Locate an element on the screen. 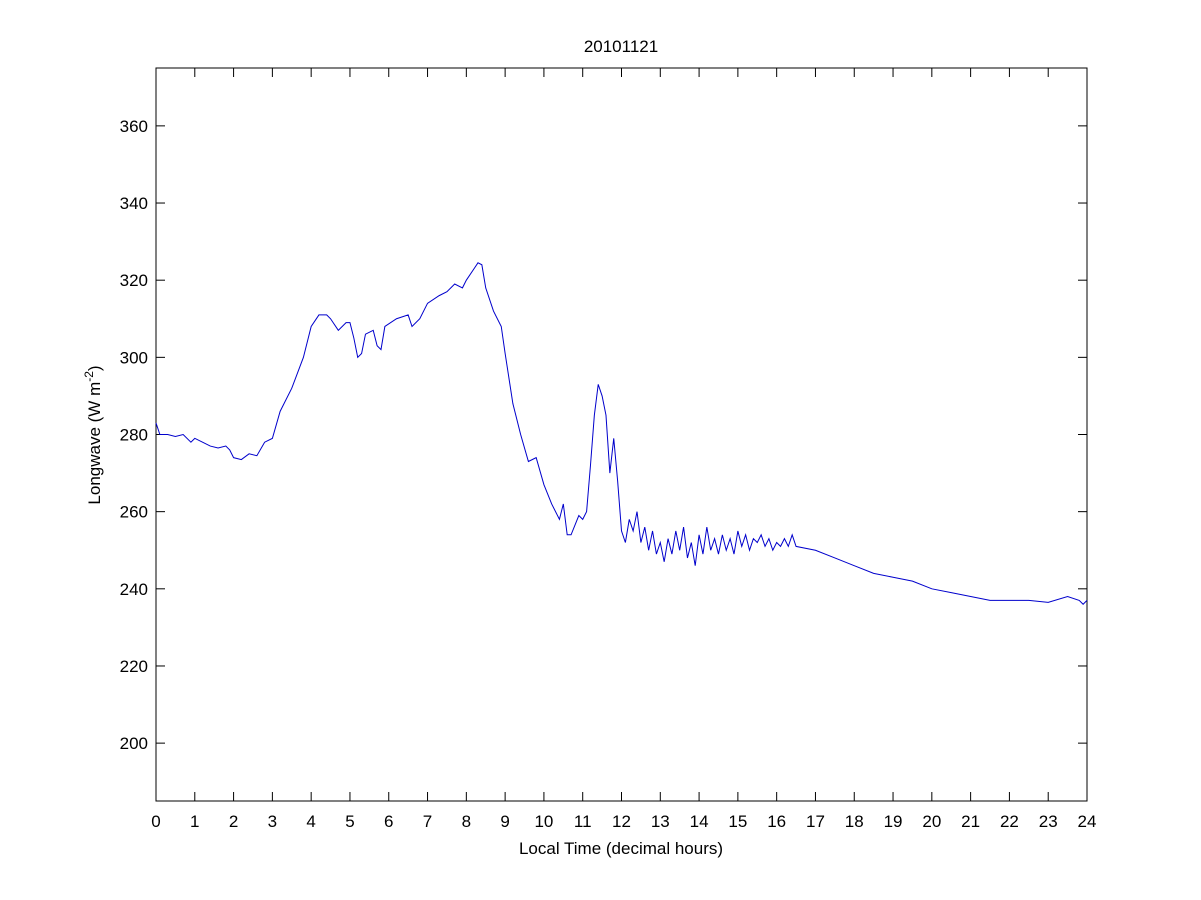 The width and height of the screenshot is (1201, 900). x-tick-label: 17 is located at coordinates (815, 821).